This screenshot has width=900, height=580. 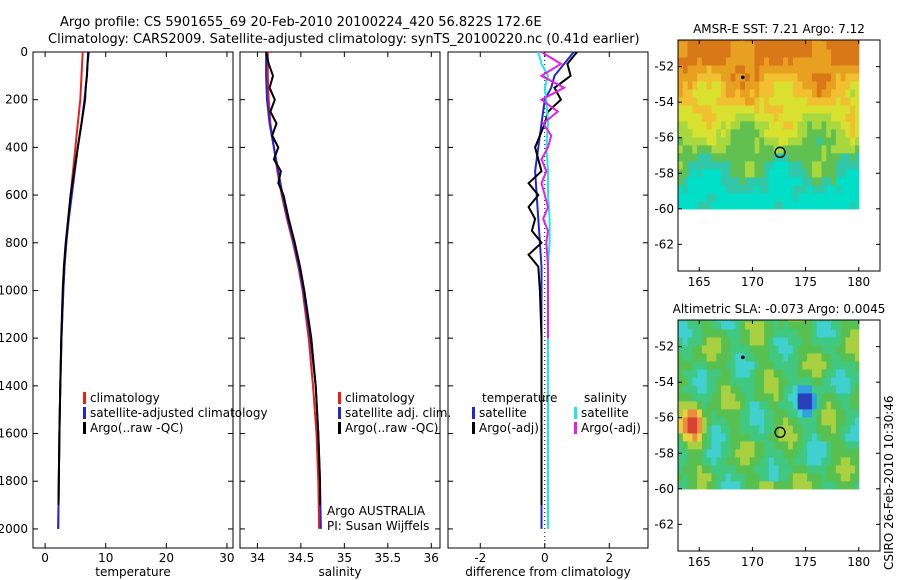 I want to click on x-tick-label: 0, so click(x=45, y=558).